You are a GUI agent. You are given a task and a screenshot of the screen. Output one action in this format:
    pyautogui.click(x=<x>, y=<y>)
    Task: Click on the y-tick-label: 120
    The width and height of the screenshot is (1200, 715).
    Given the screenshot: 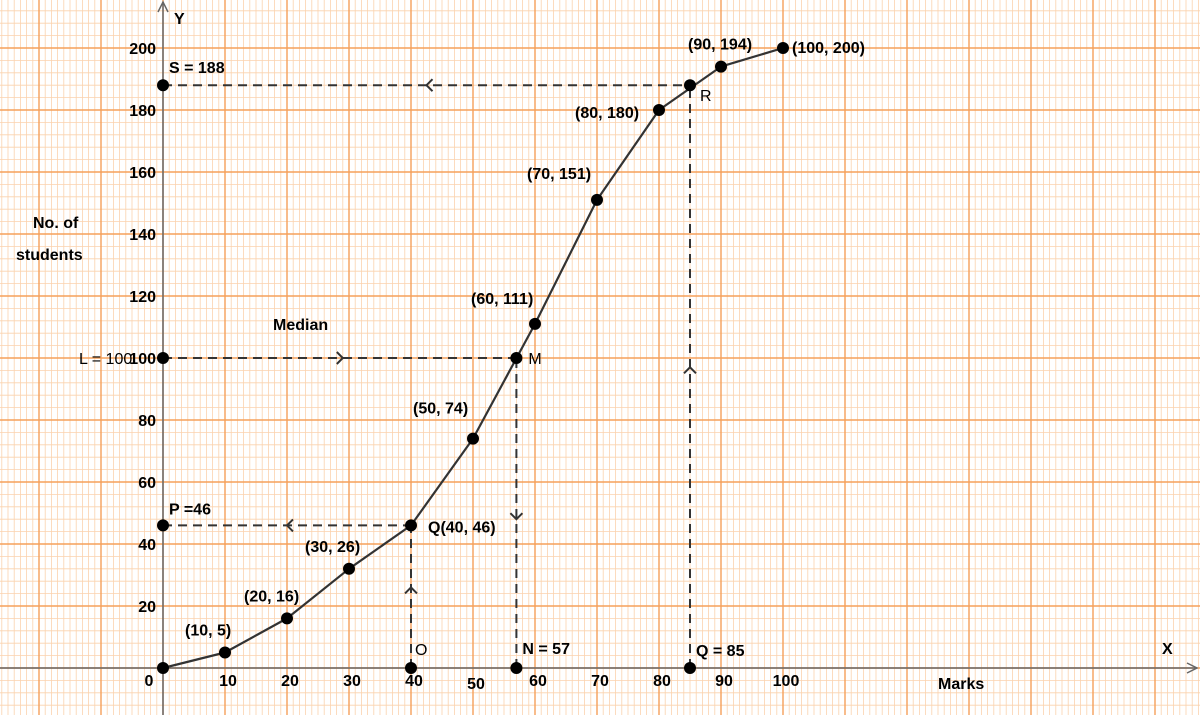 What is the action you would take?
    pyautogui.click(x=142, y=297)
    